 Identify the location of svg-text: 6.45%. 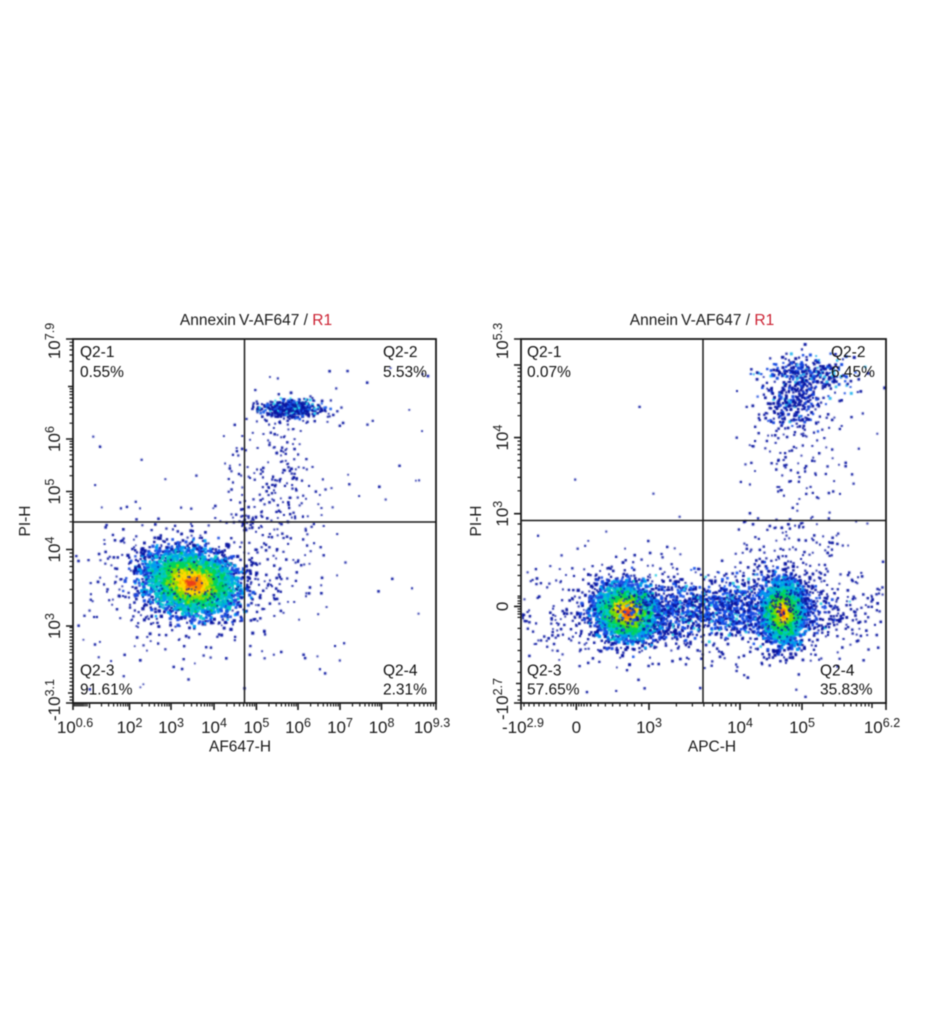
(853, 372).